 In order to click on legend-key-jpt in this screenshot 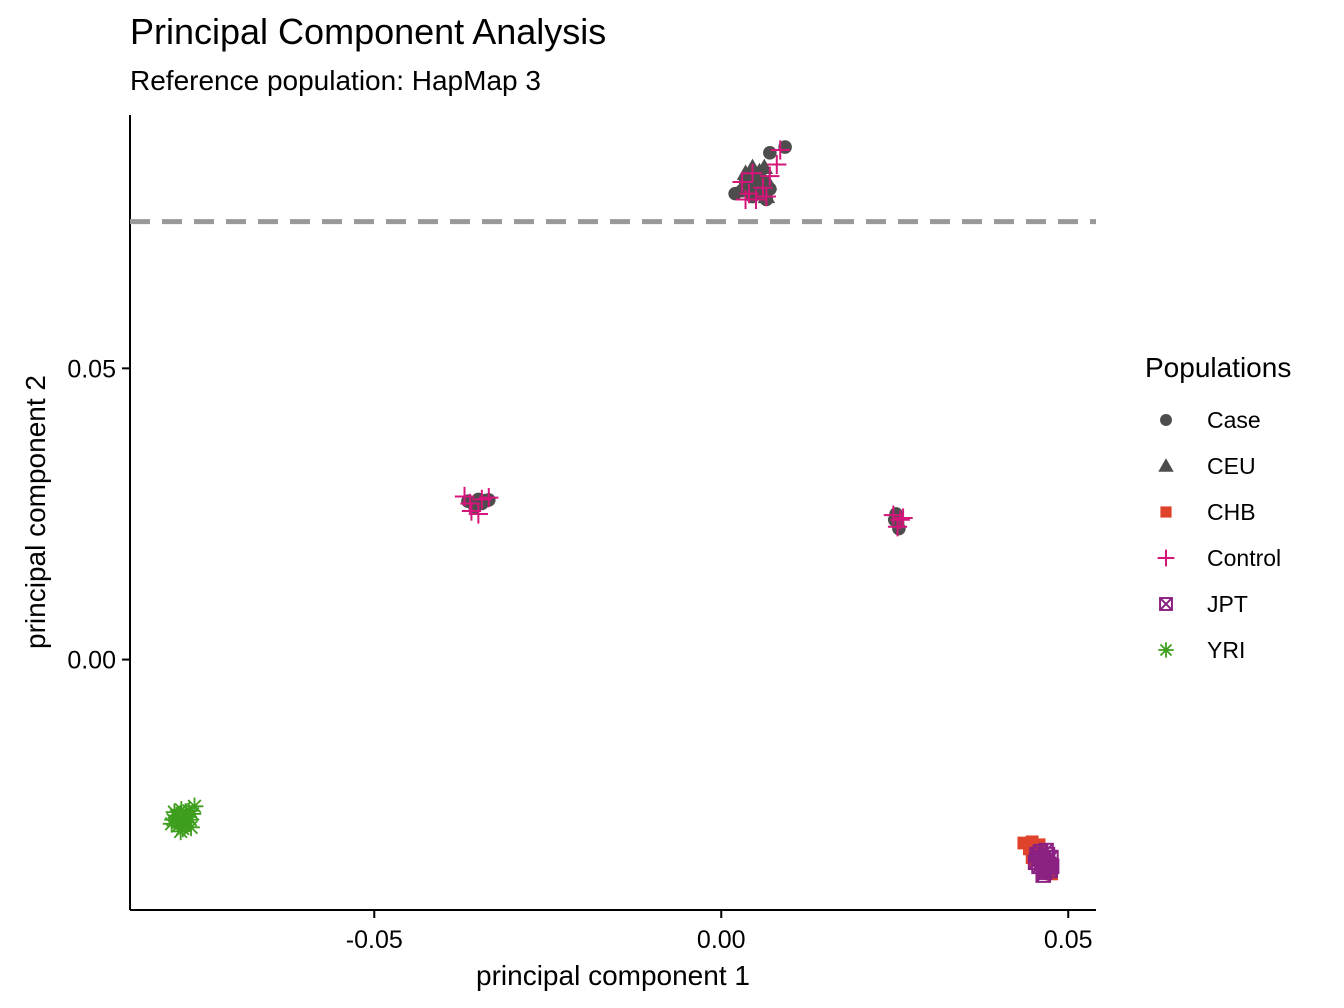, I will do `click(1166, 604)`.